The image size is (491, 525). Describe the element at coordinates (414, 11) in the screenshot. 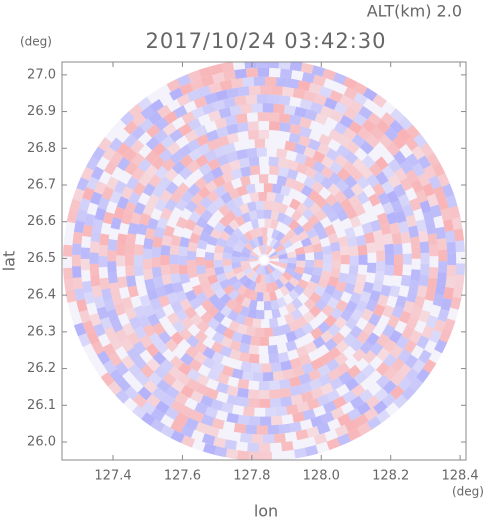

I see `annotation: ALT(km) 2.0` at that location.